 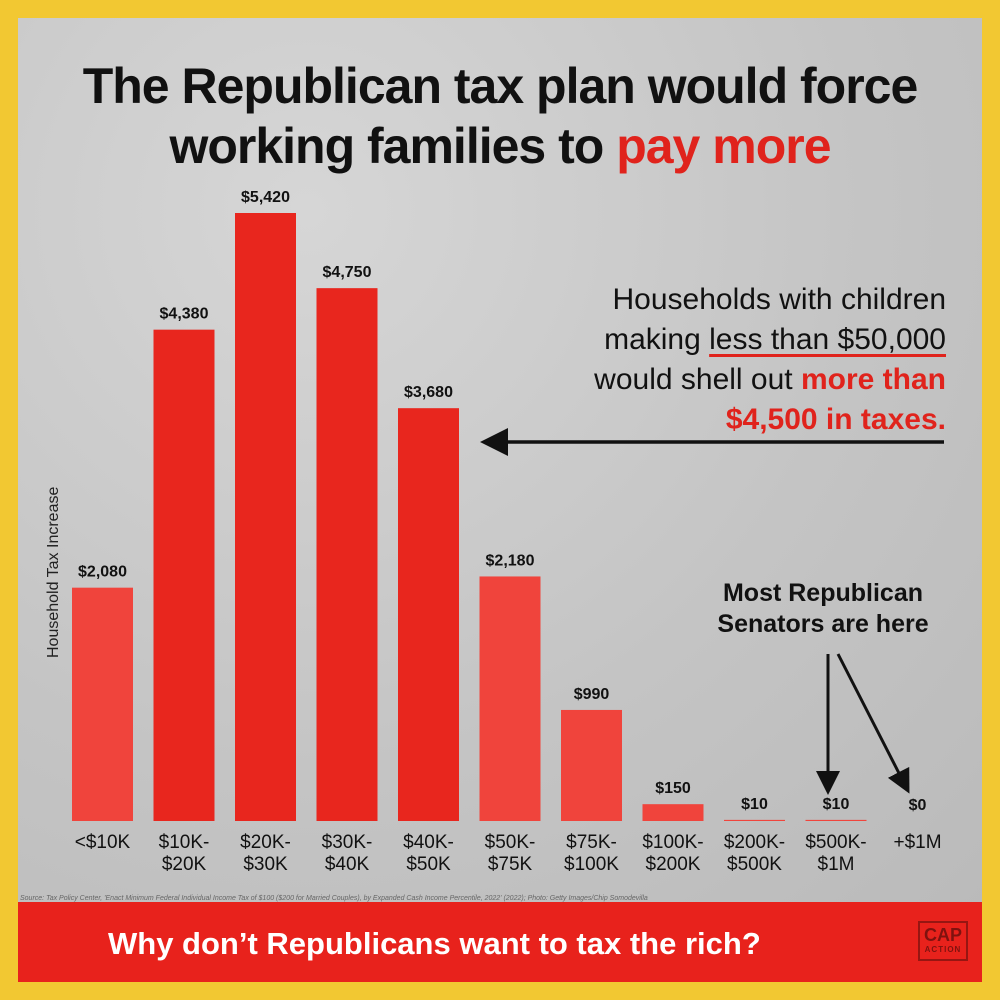 What do you see at coordinates (510, 864) in the screenshot?
I see `category-label-5-1: $75K` at bounding box center [510, 864].